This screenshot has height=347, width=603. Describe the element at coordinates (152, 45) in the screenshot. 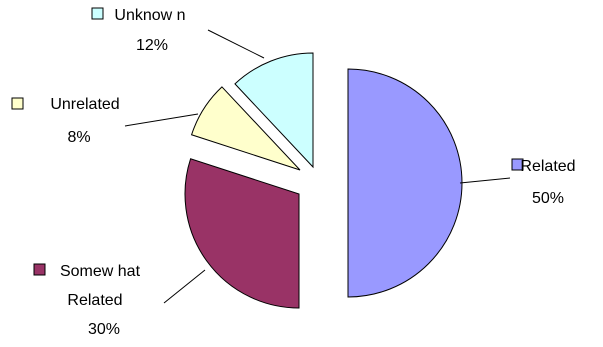

I see `percent-label-unknow-n: 12%` at that location.